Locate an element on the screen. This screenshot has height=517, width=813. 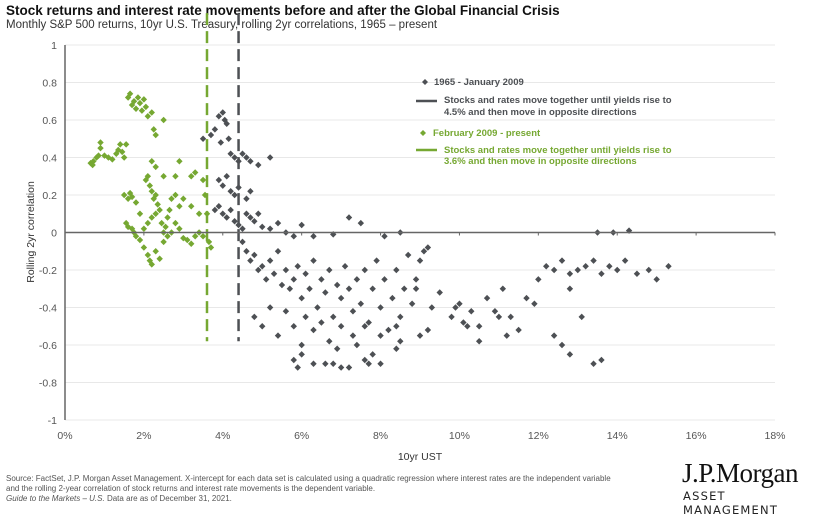
x-axis-label: 10yr UST is located at coordinates (420, 457).